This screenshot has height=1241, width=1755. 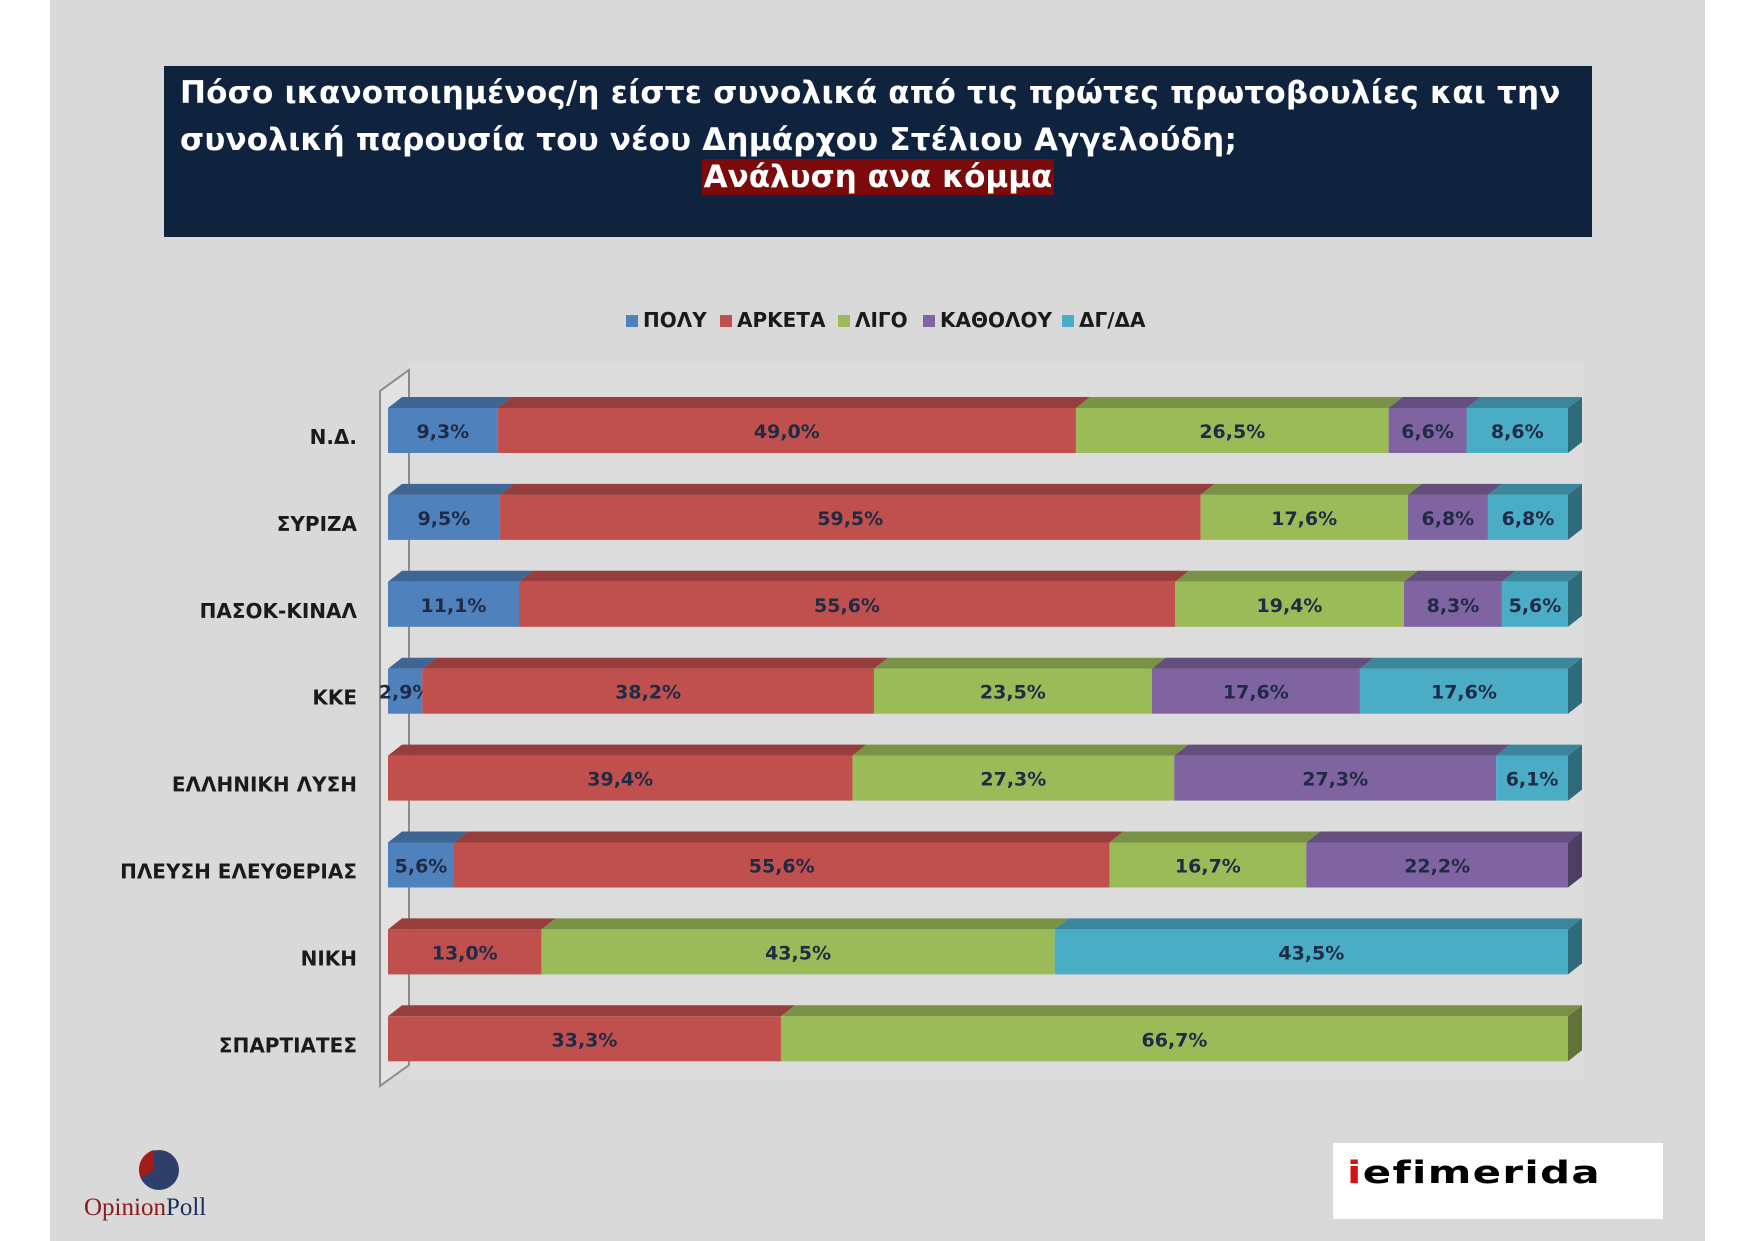 I want to click on legend-label: ΛΙΓΟ, so click(x=881, y=320).